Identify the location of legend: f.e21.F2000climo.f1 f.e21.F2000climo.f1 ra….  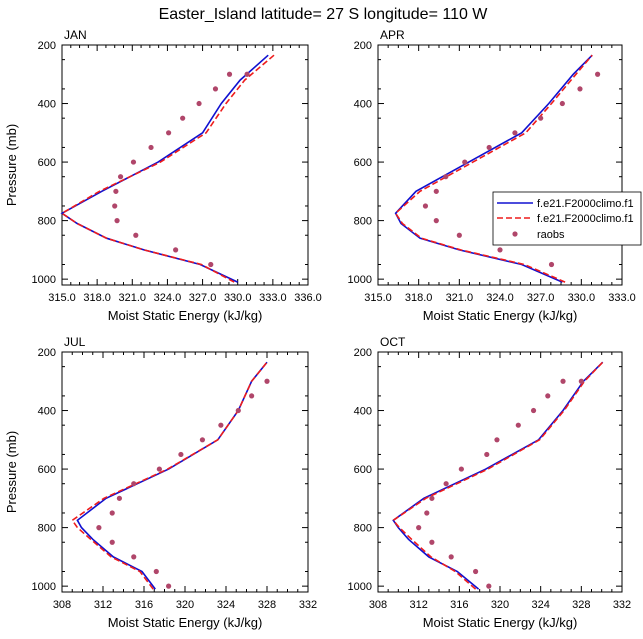
(567, 218).